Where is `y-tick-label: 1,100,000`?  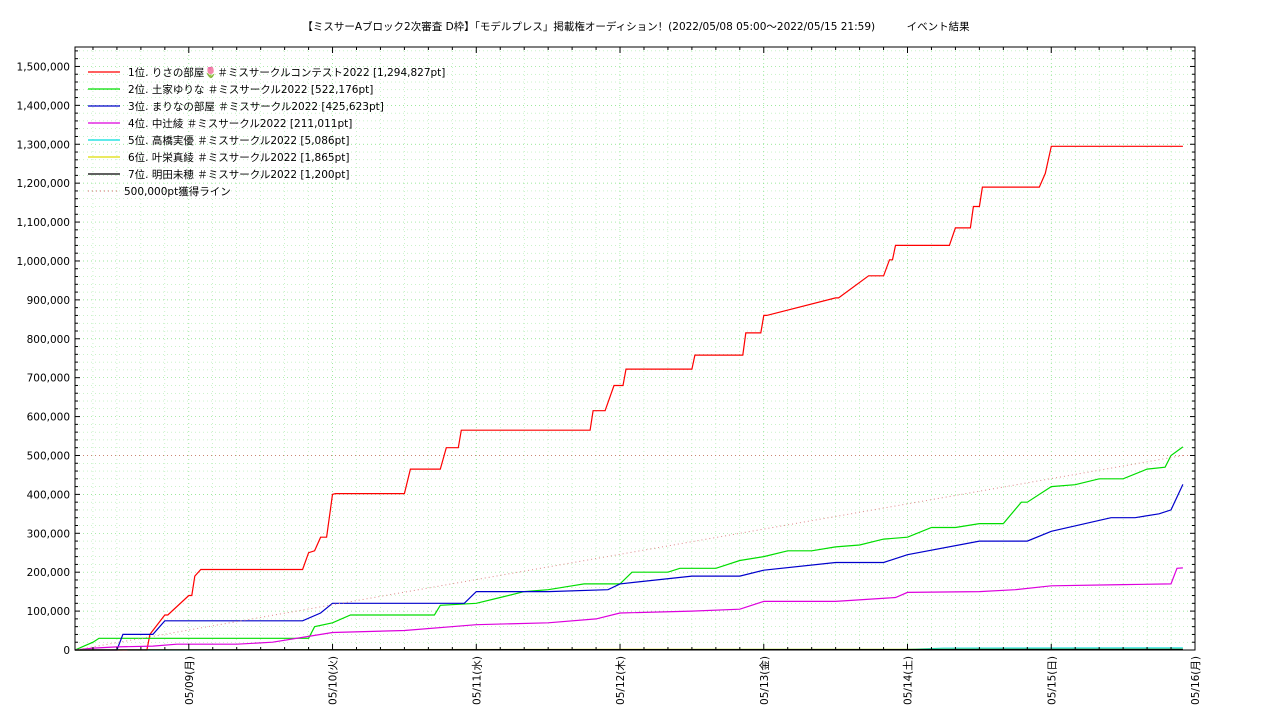
y-tick-label: 1,100,000 is located at coordinates (43, 223).